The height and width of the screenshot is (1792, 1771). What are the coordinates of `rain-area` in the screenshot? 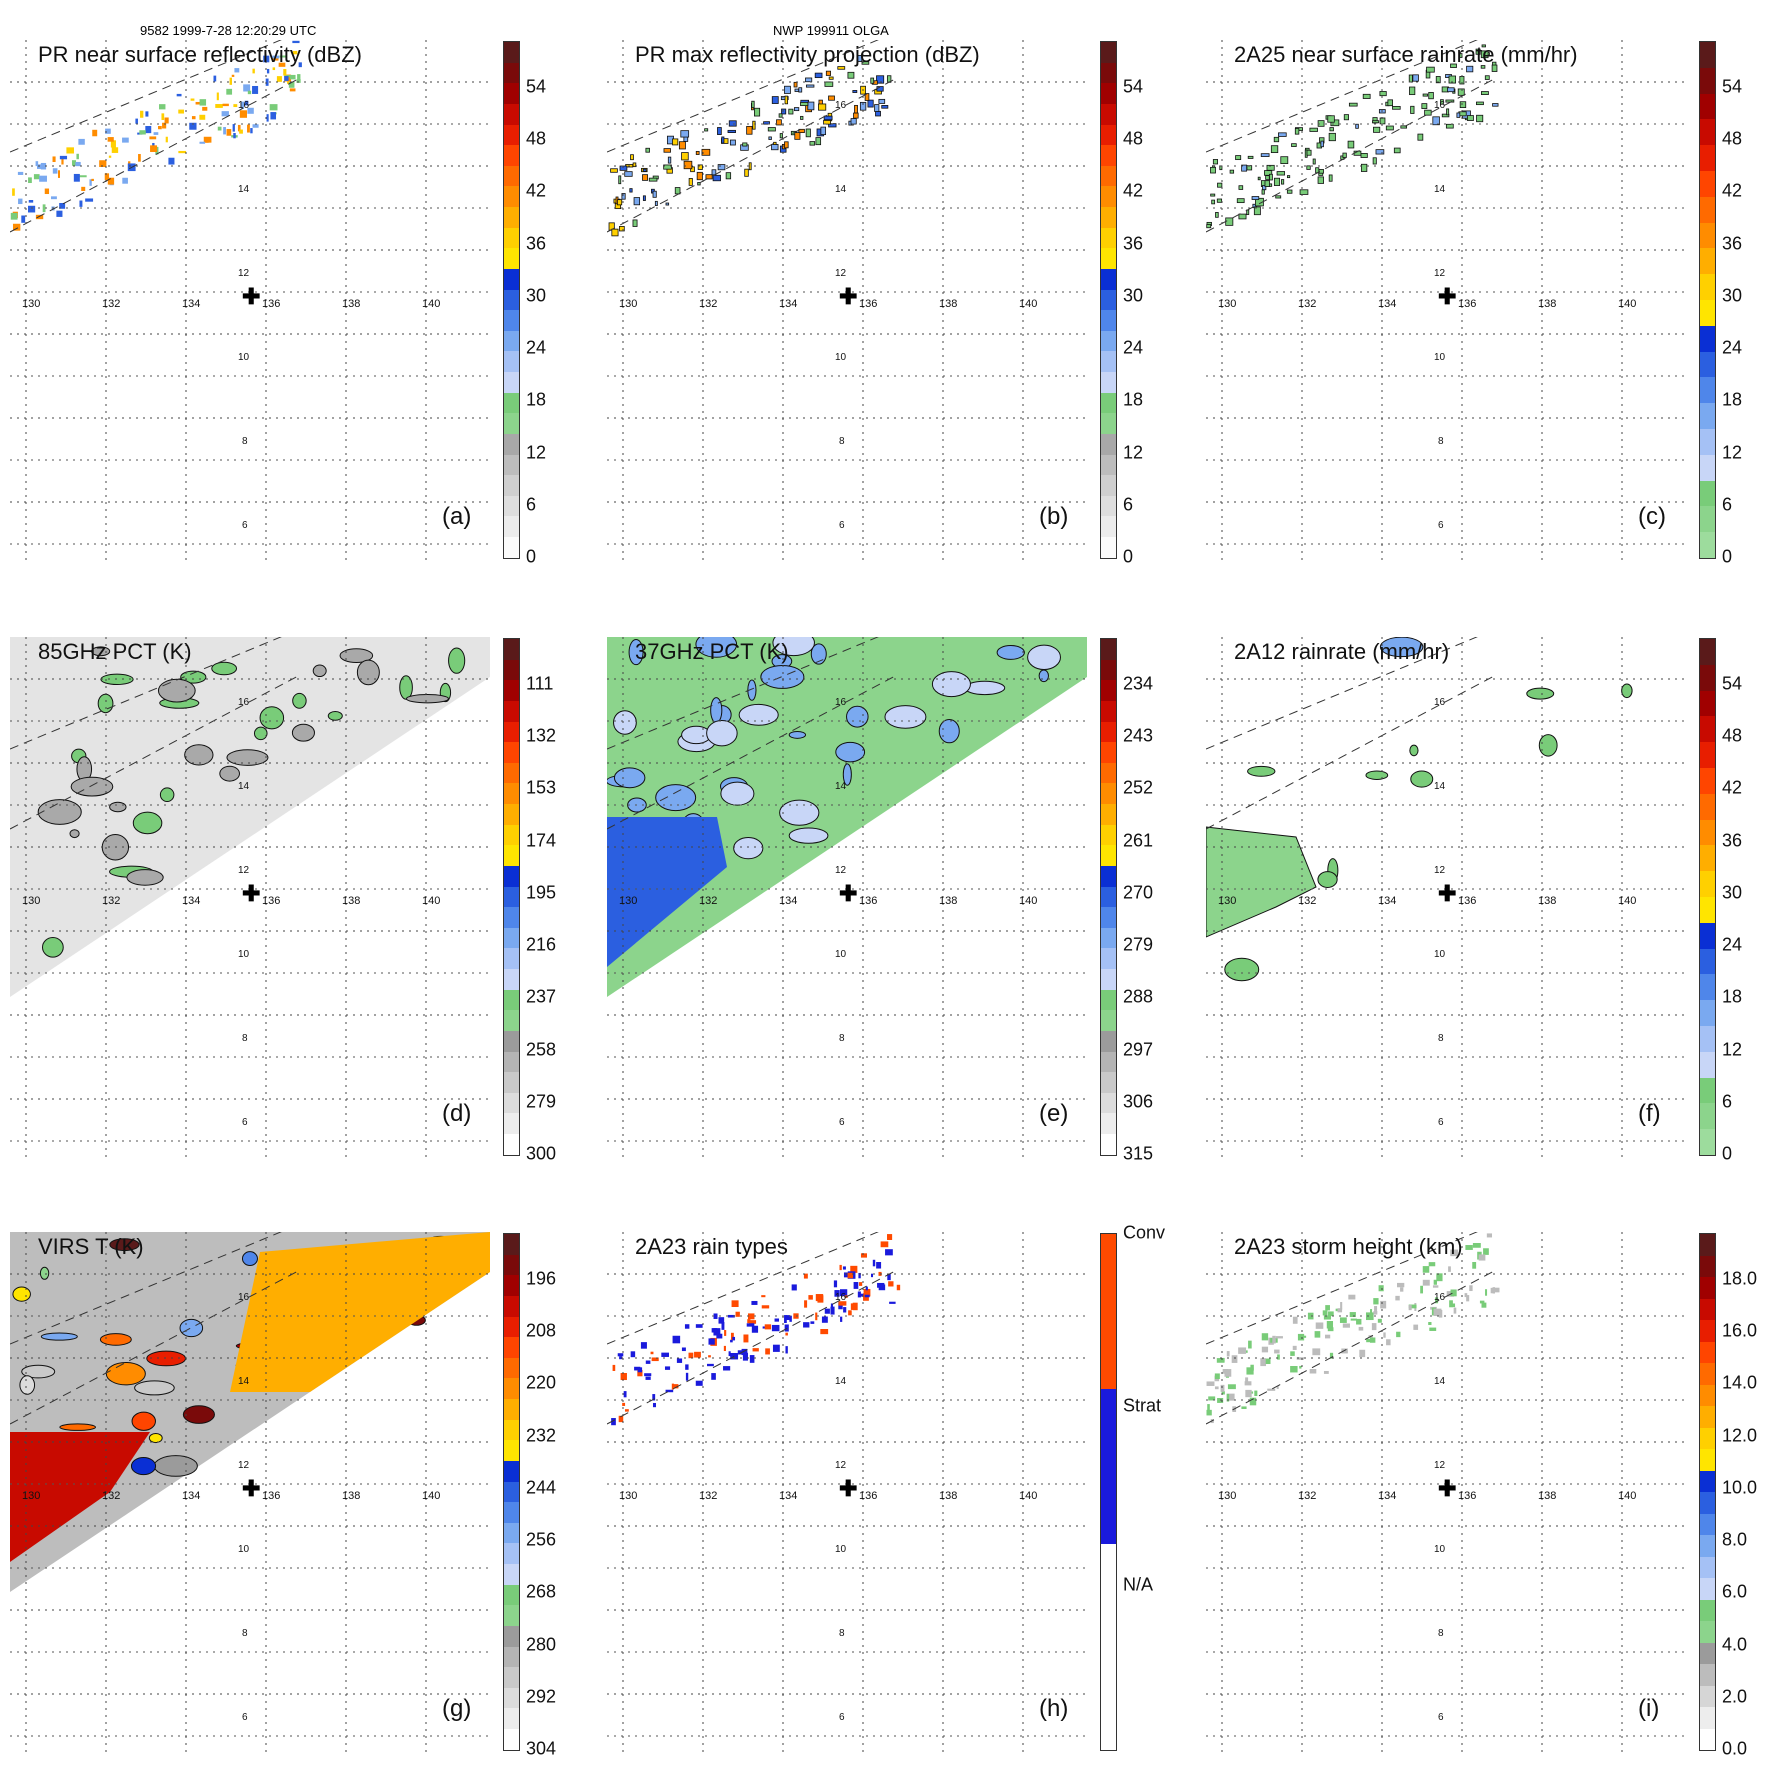 It's located at (1261, 882).